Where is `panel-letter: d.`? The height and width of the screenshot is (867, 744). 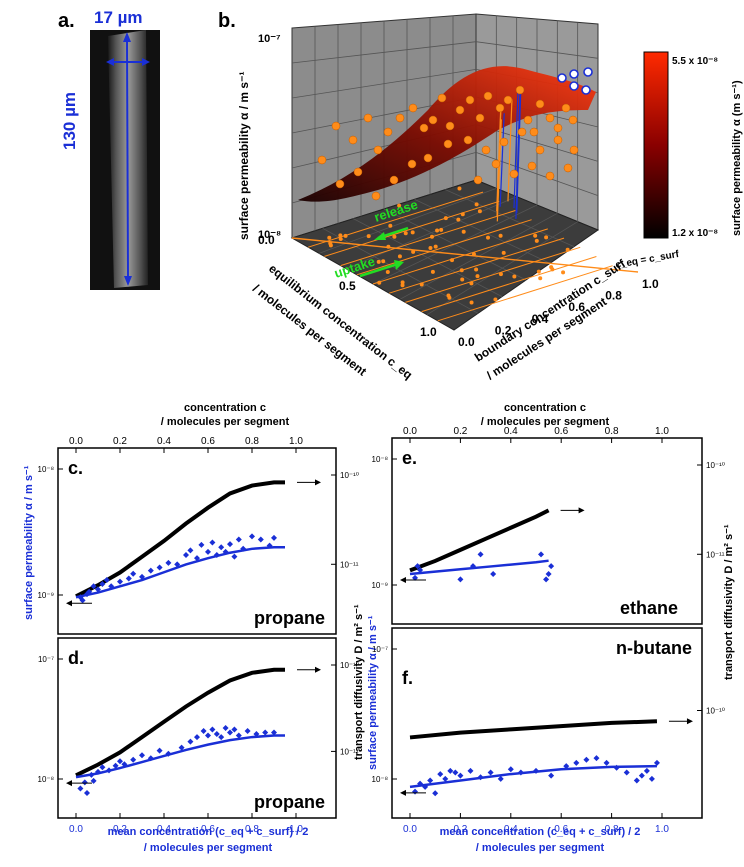
panel-letter: d. is located at coordinates (76, 658).